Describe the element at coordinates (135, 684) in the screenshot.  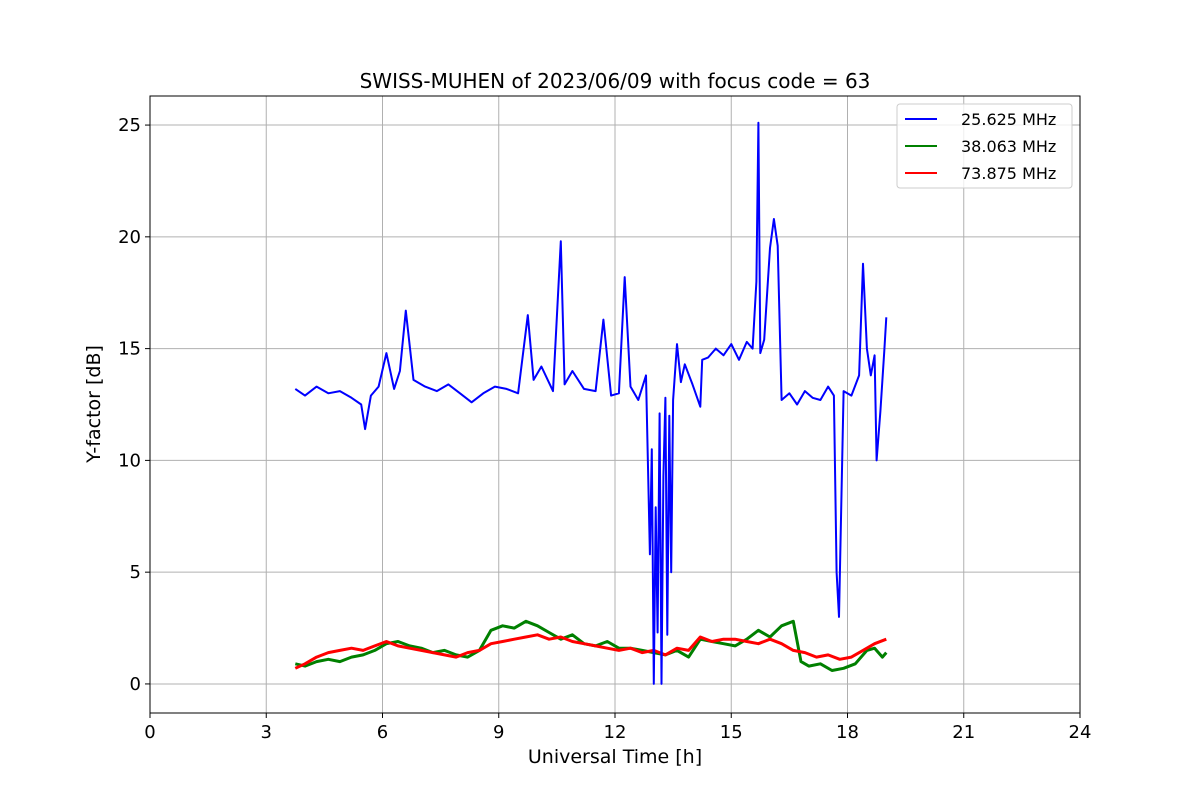
I see `y-tick-label: 0` at that location.